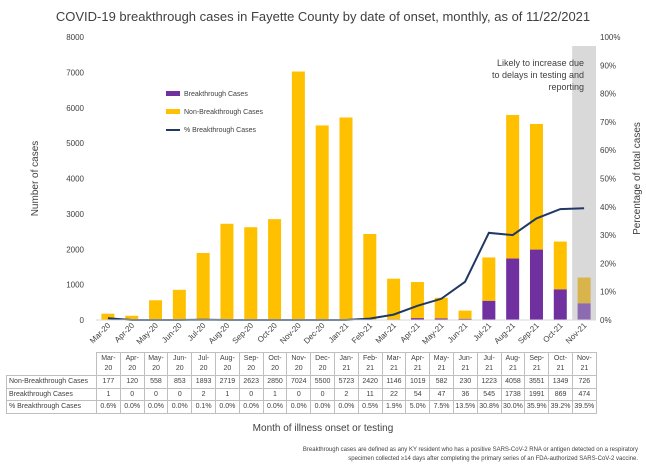  What do you see at coordinates (441, 364) in the screenshot?
I see `table-header-month: May- 21` at bounding box center [441, 364].